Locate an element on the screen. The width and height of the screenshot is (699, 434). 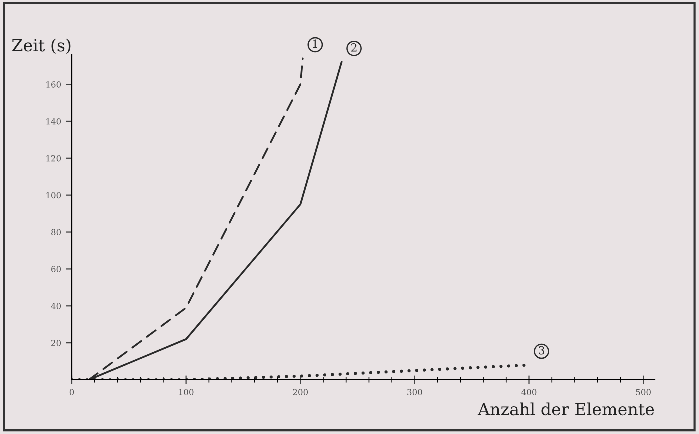
y-tick-label: 140 is located at coordinates (54, 121).